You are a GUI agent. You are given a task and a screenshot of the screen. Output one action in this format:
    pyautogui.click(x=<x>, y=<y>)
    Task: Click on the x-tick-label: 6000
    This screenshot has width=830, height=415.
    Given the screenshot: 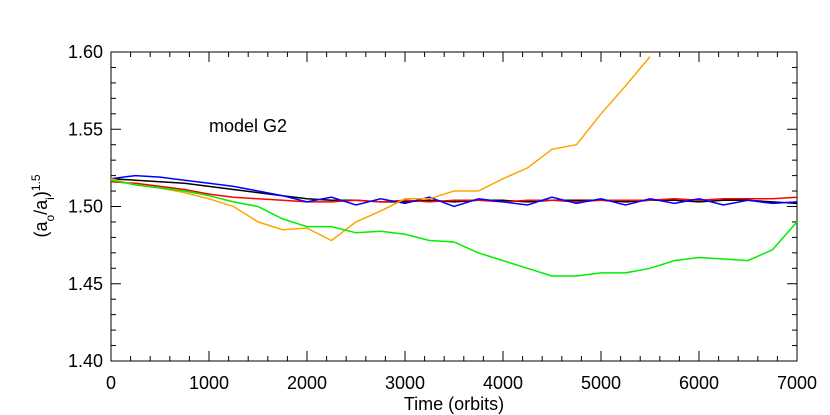 What is the action you would take?
    pyautogui.click(x=699, y=383)
    